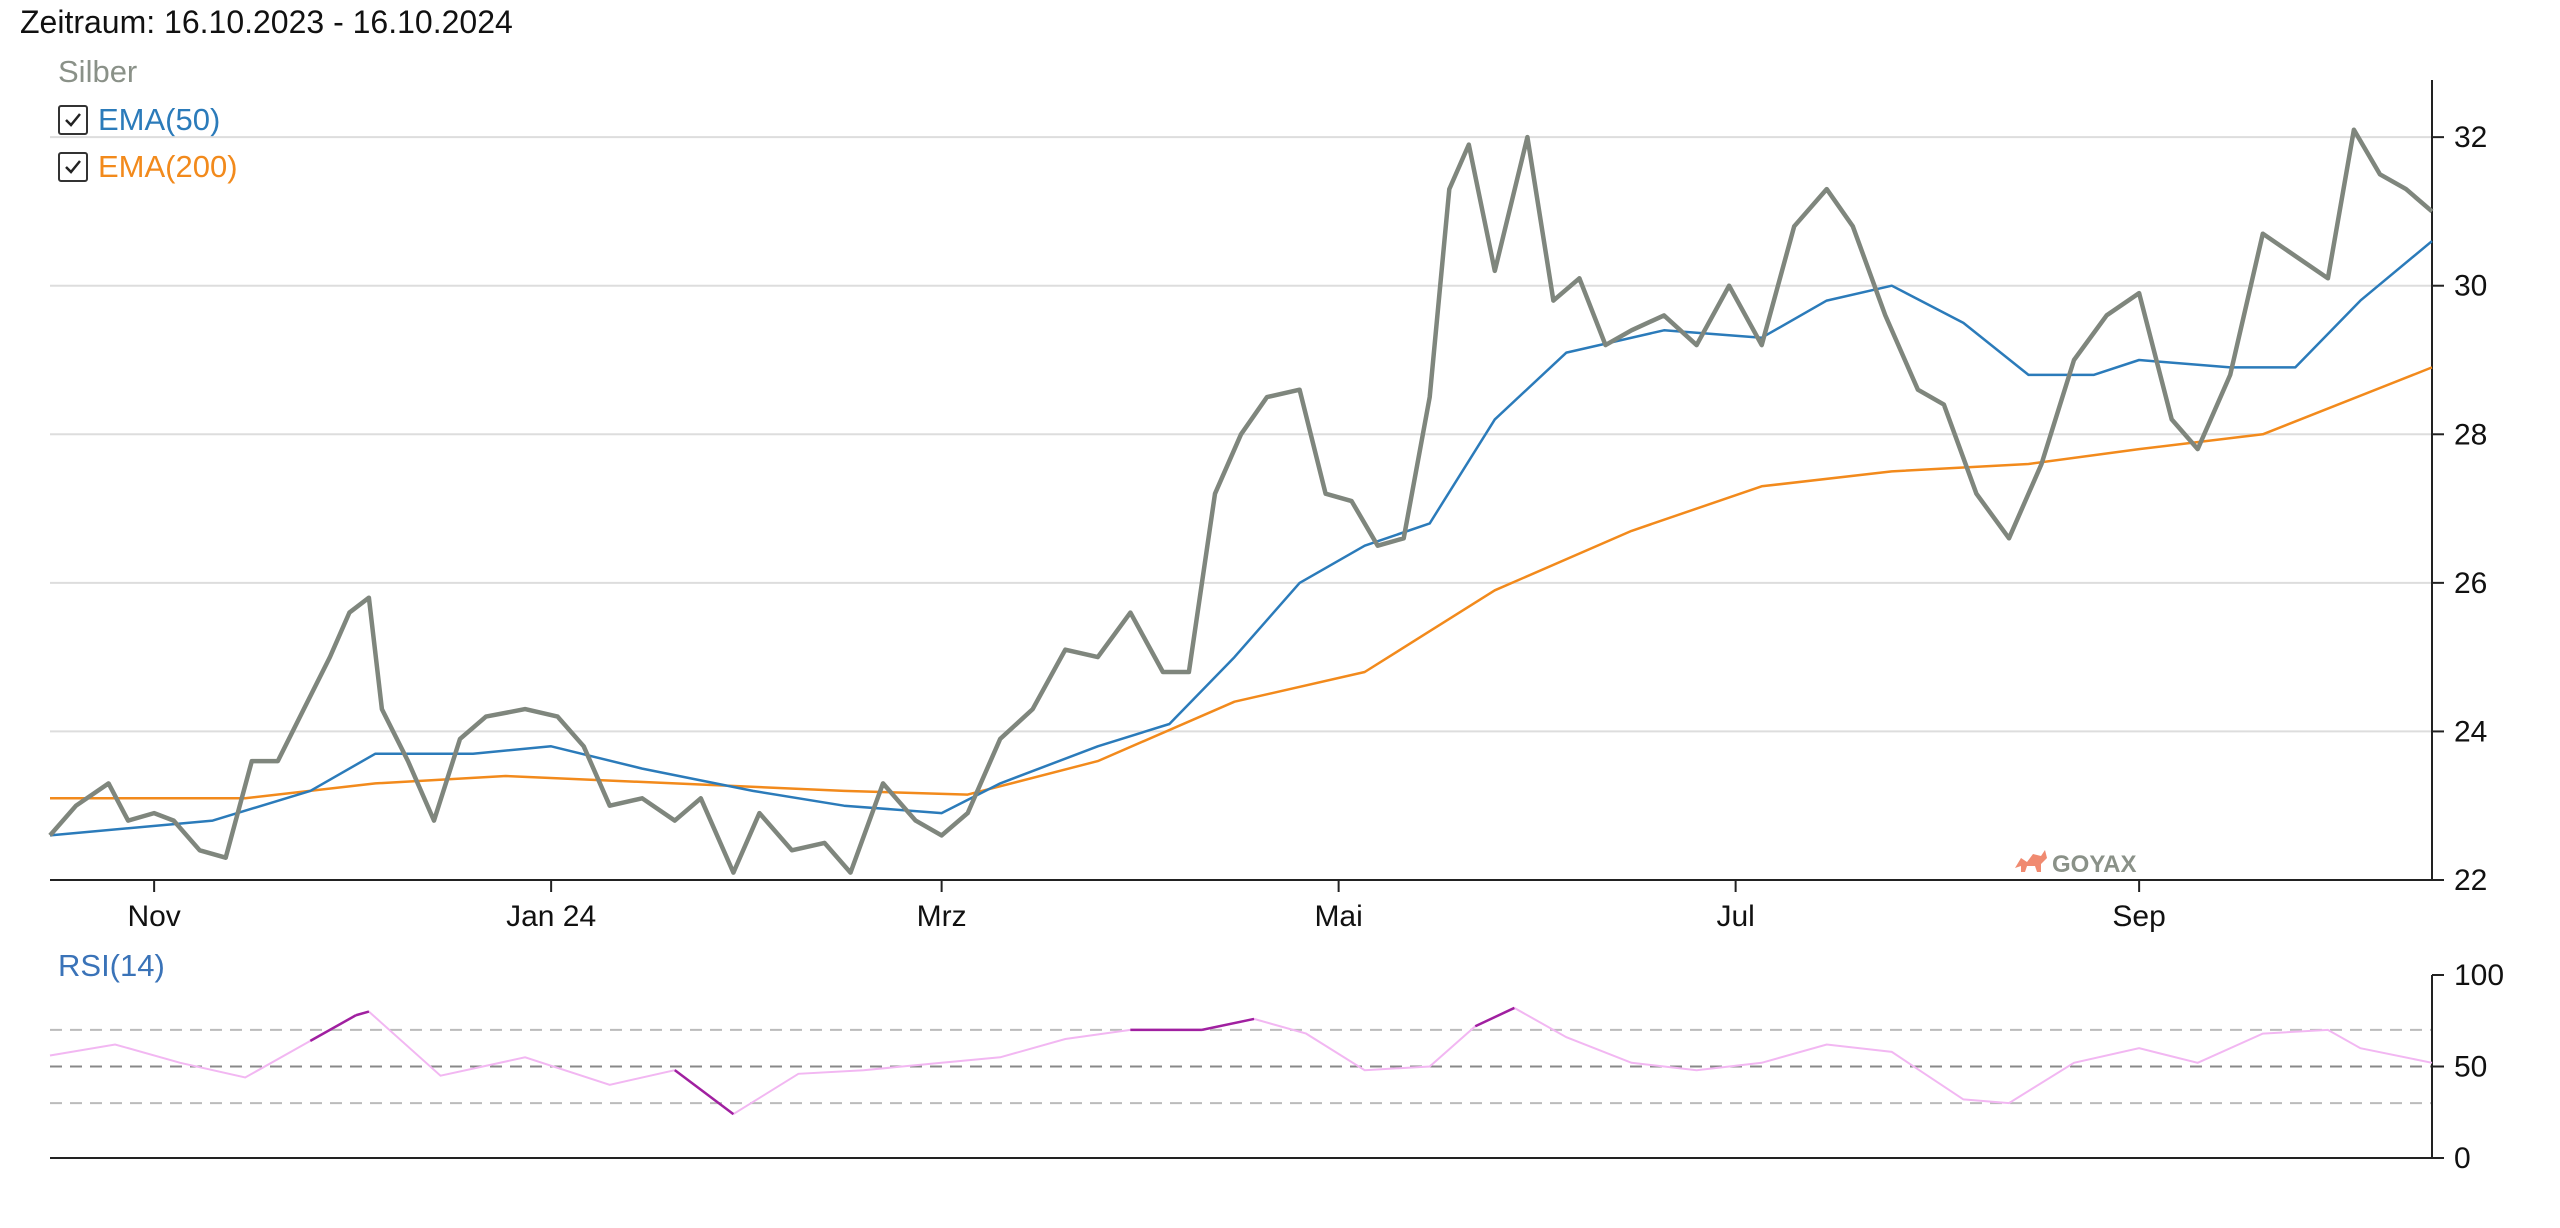 This screenshot has width=2560, height=1228. I want to click on rsi-y-tick-label: 100, so click(2479, 975).